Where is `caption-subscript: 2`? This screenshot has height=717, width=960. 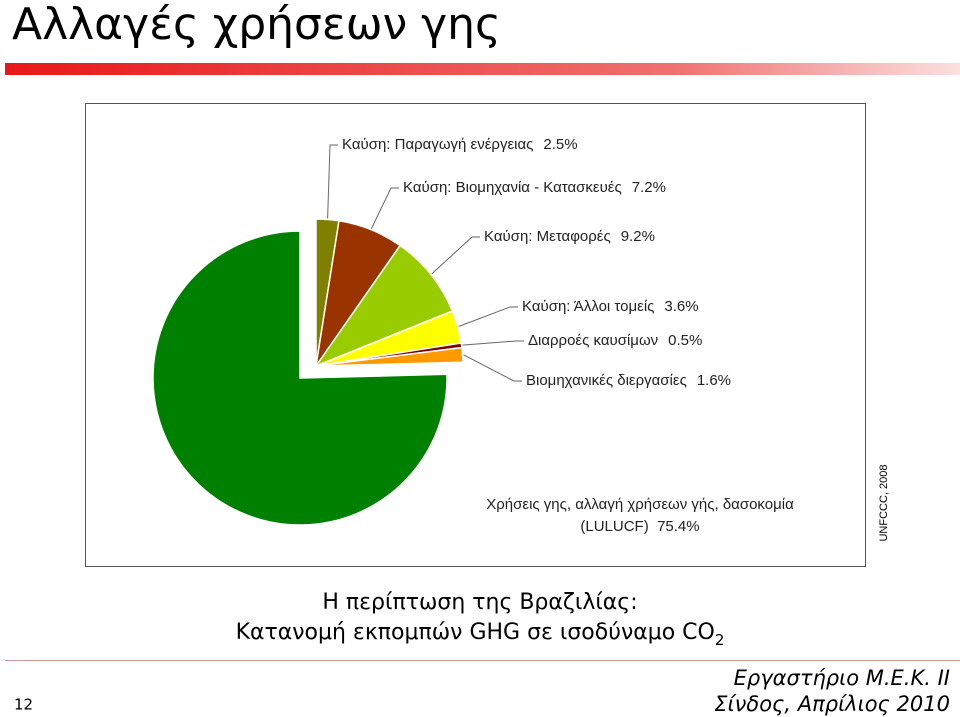 caption-subscript: 2 is located at coordinates (720, 640).